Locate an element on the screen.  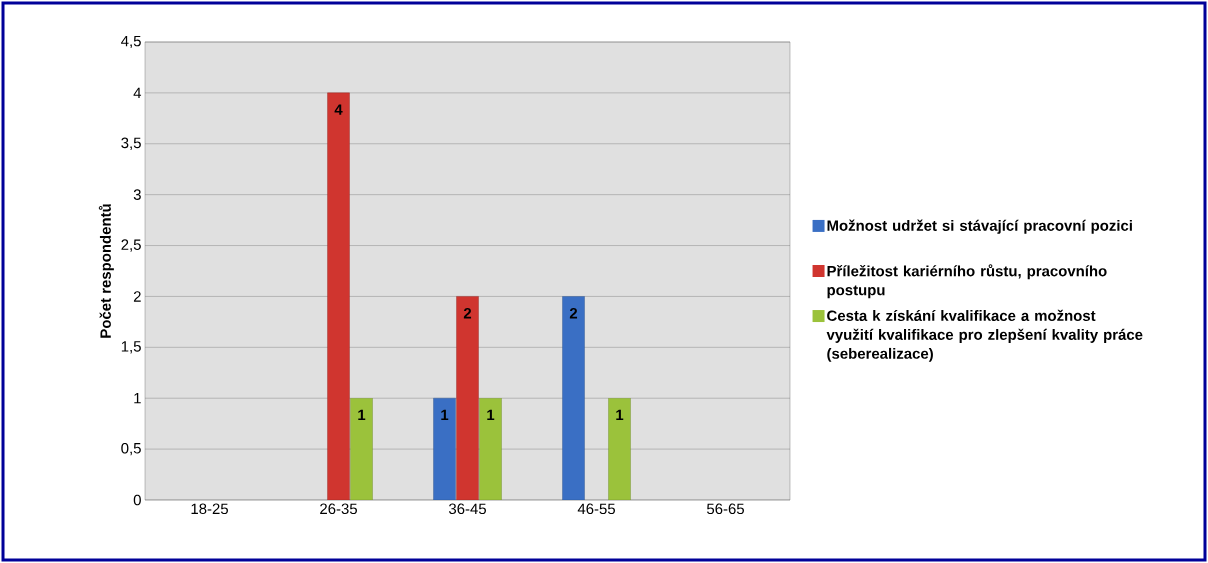
x-tick-label: 26-35 is located at coordinates (338, 509).